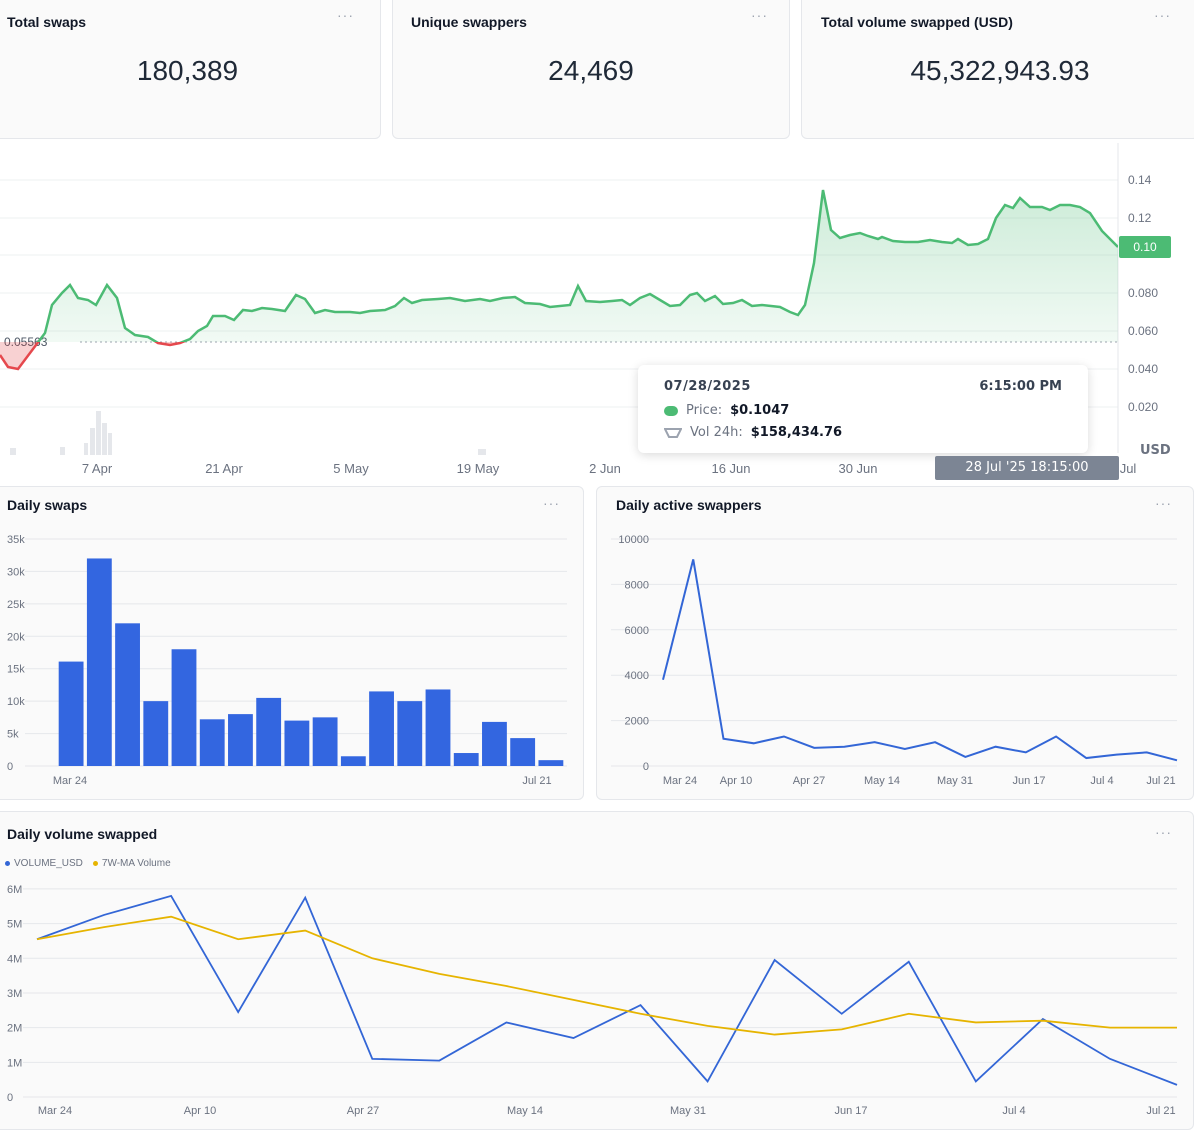  I want to click on y-tick-label: 30k, so click(16, 572).